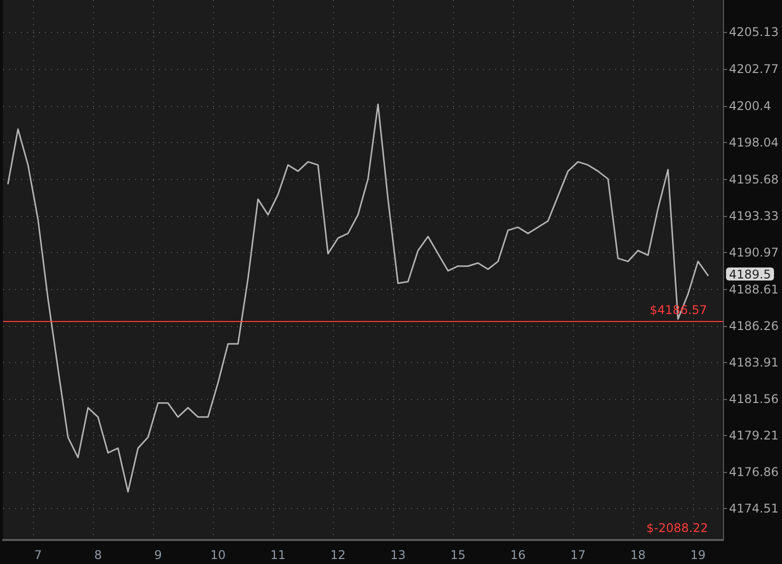 This screenshot has width=782, height=564. What do you see at coordinates (578, 555) in the screenshot?
I see `x-tick-label: 17` at bounding box center [578, 555].